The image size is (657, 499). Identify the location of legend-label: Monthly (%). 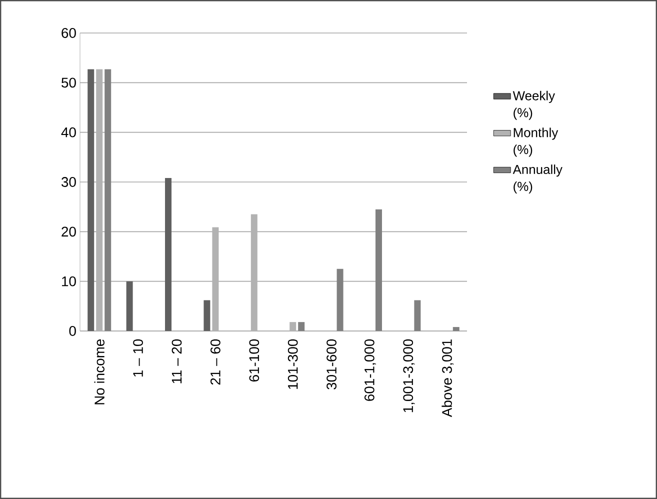
(536, 142).